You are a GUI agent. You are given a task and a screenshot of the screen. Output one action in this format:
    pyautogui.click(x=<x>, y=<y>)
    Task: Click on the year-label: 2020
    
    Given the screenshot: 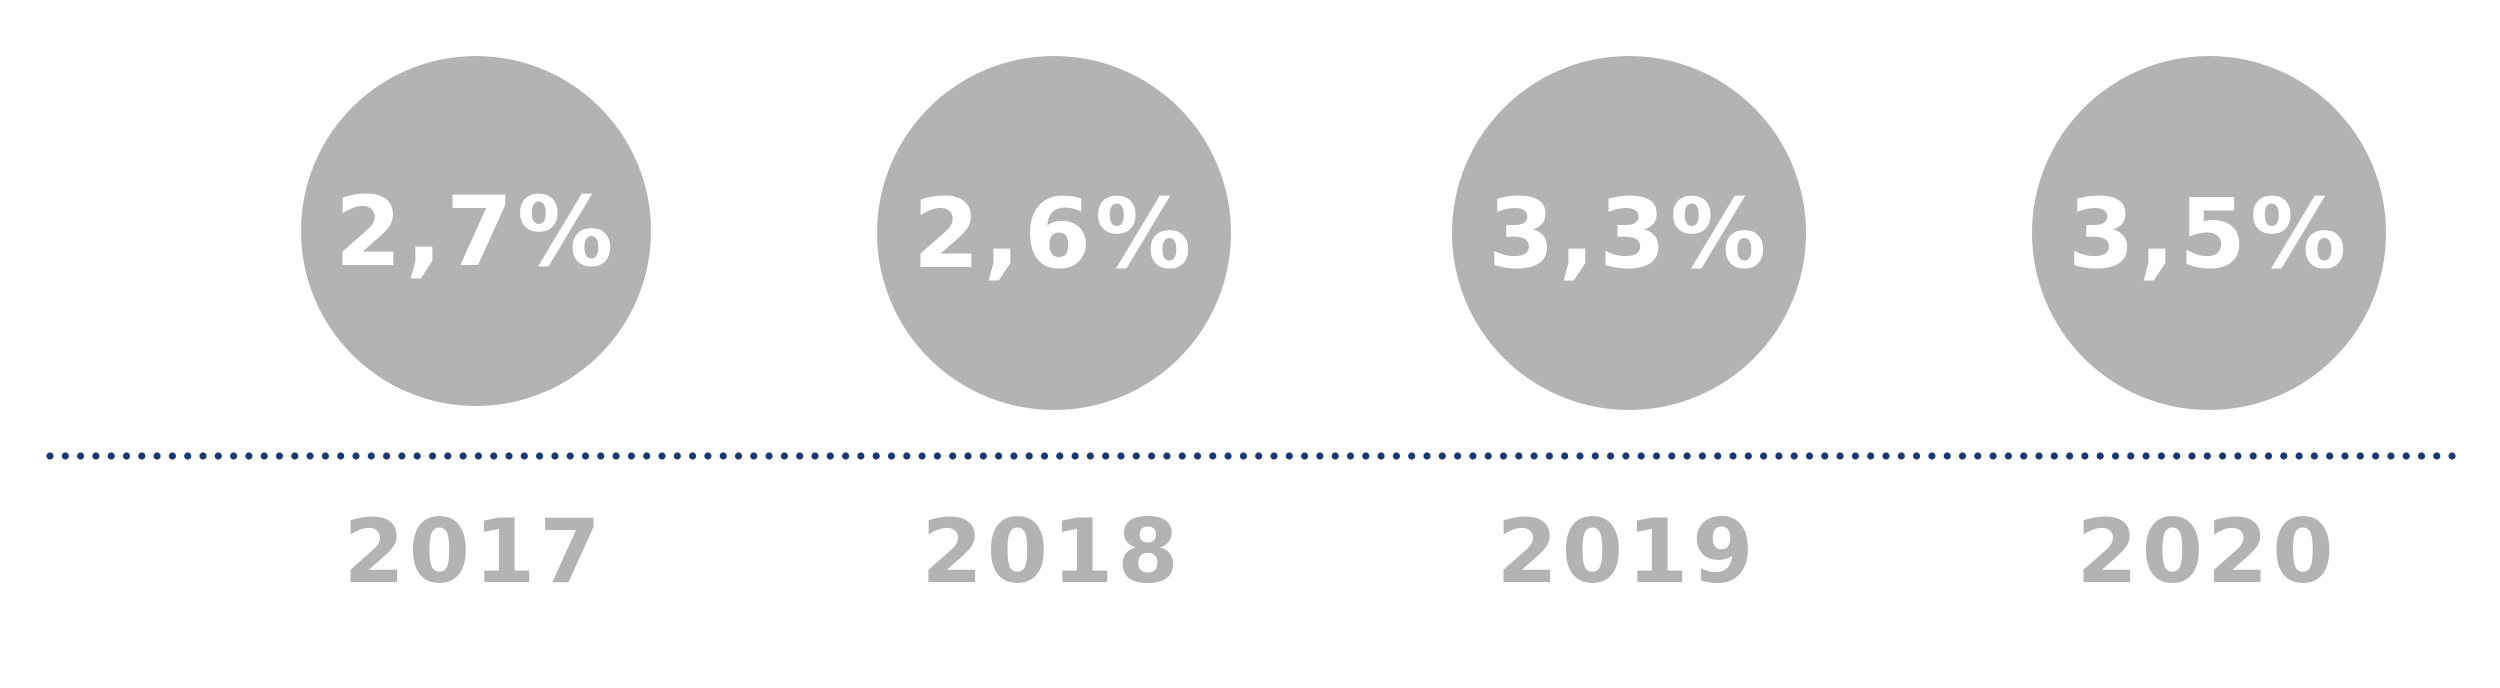 What is the action you would take?
    pyautogui.click(x=2207, y=551)
    